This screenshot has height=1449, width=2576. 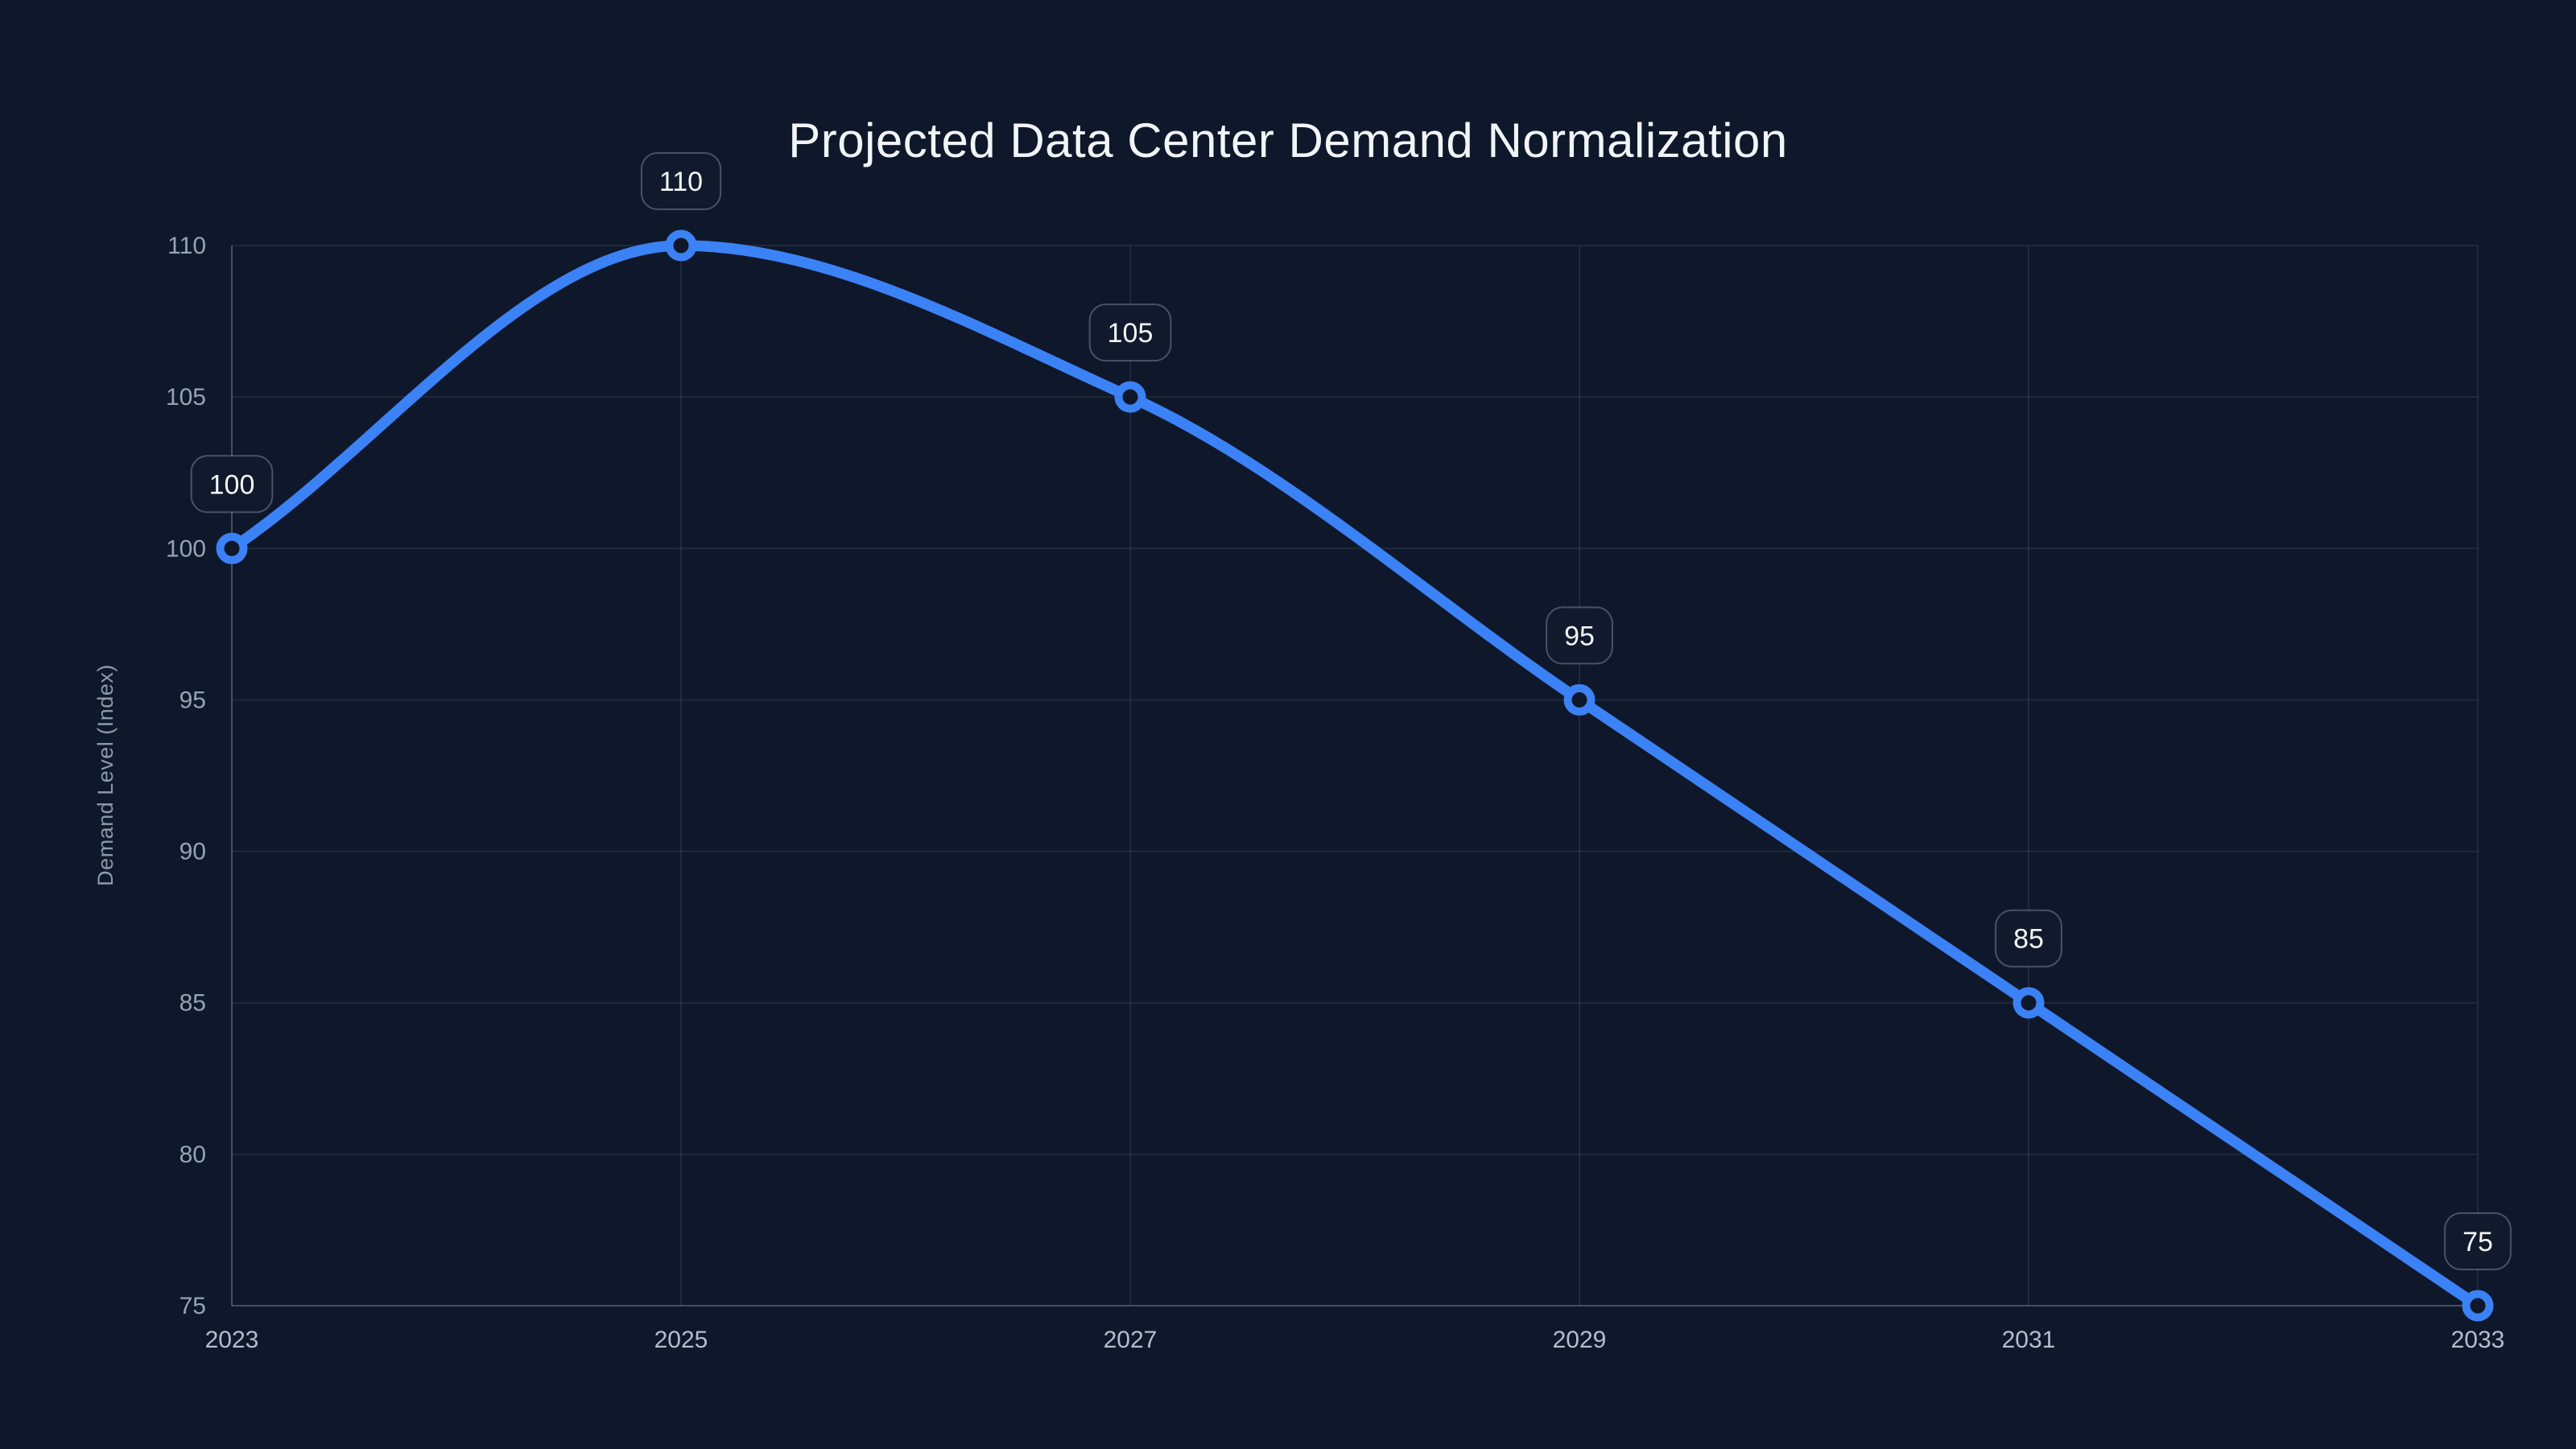 I want to click on y-tick-label: 110, so click(x=186, y=246).